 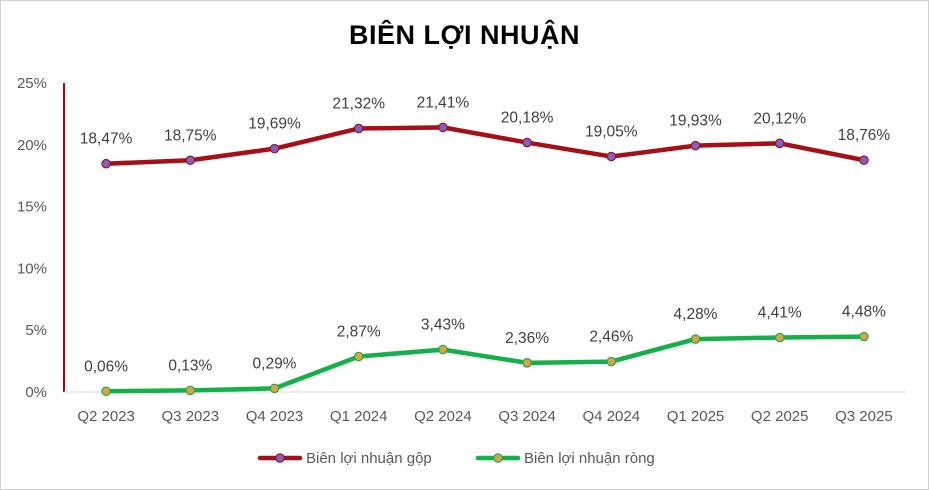 What do you see at coordinates (696, 416) in the screenshot?
I see `x-tick-label: Q1 2025` at bounding box center [696, 416].